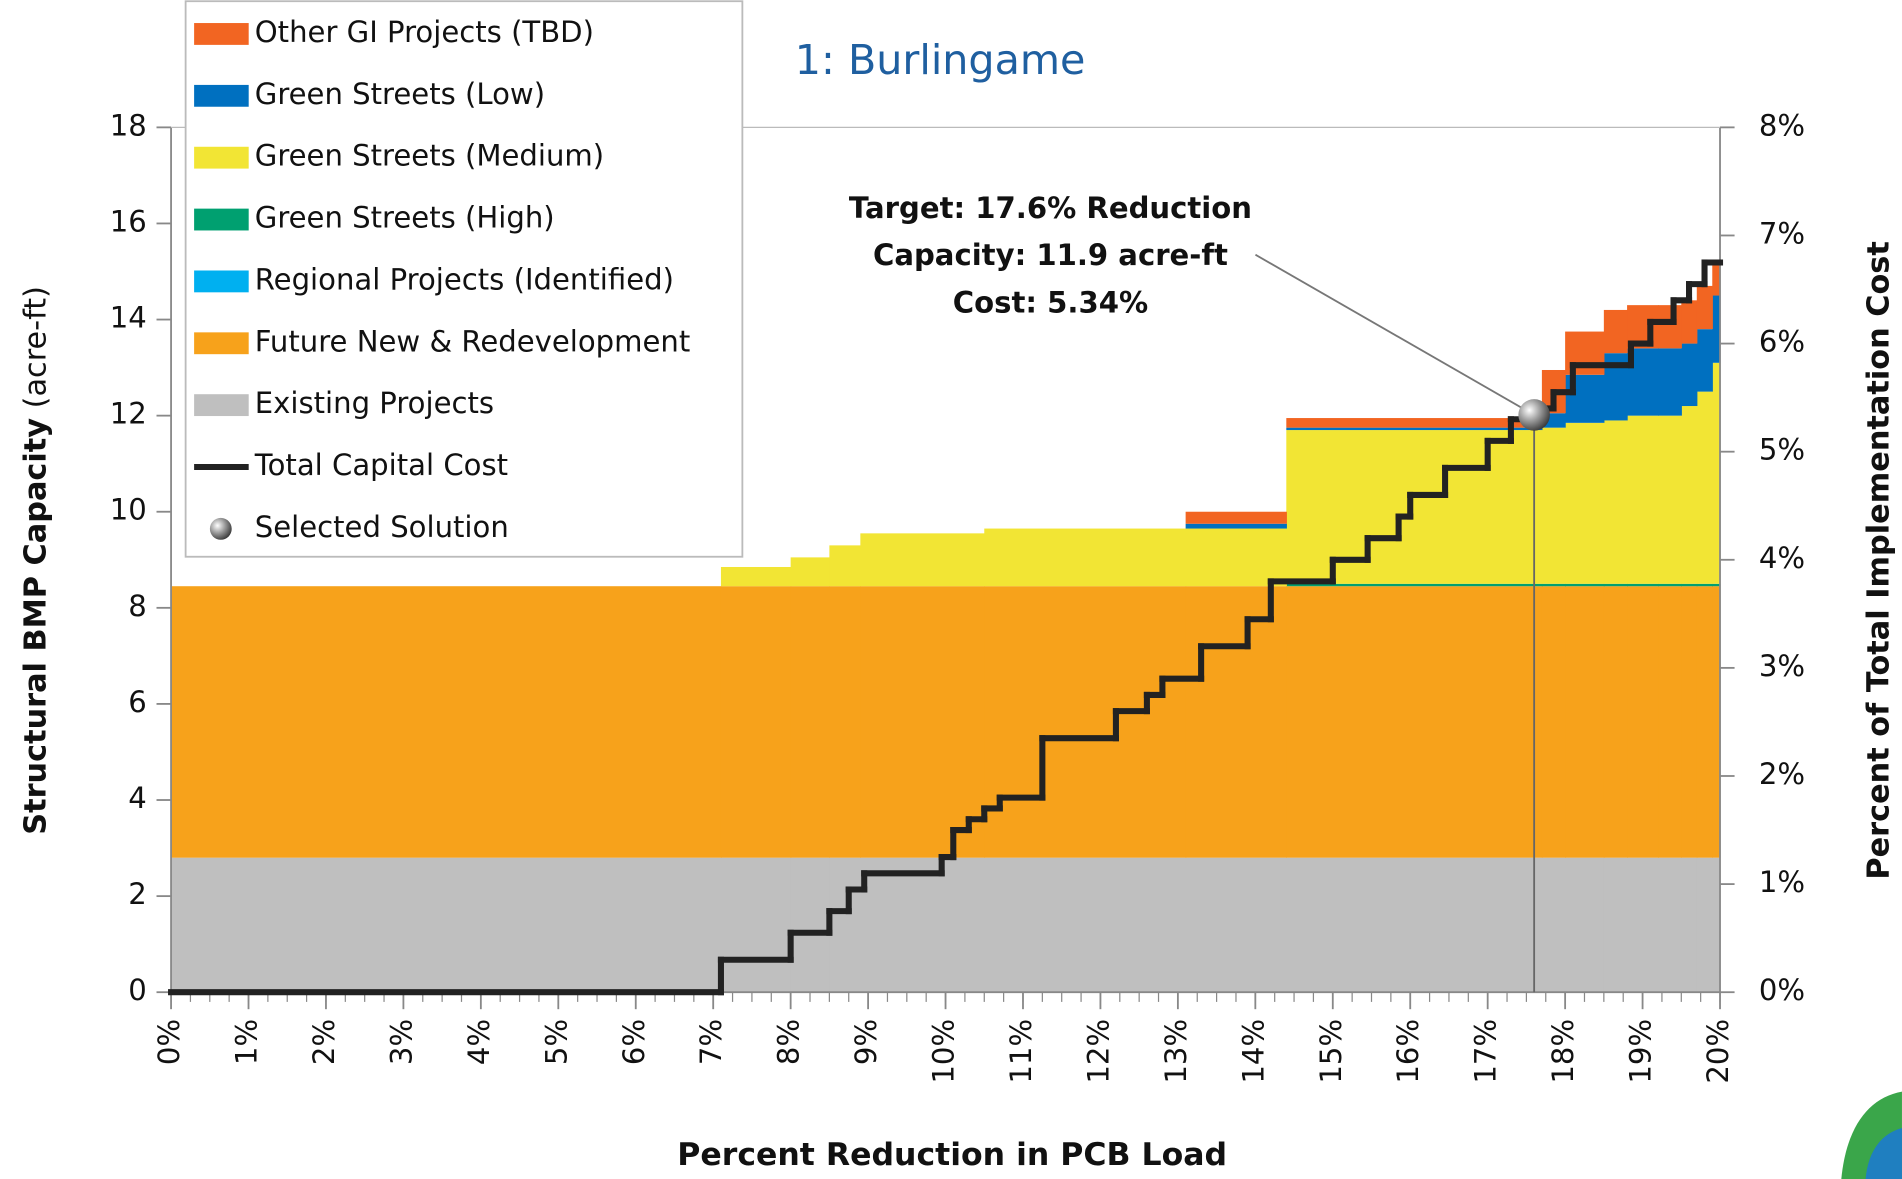 The width and height of the screenshot is (1902, 1179). Describe the element at coordinates (1395, 334) in the screenshot. I see `annotation-leader` at that location.